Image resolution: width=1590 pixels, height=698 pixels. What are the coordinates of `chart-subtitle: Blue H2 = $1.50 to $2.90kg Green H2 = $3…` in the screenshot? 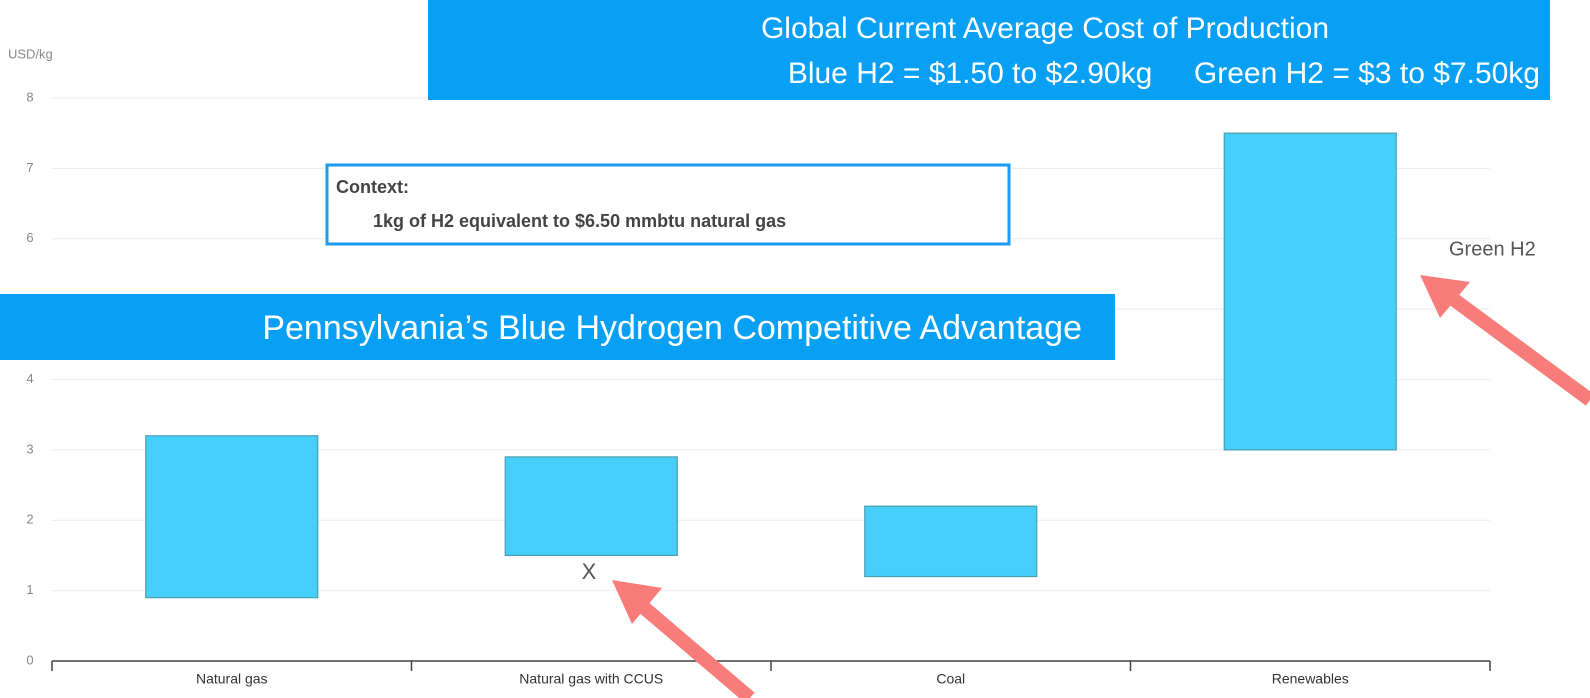 It's located at (1164, 73).